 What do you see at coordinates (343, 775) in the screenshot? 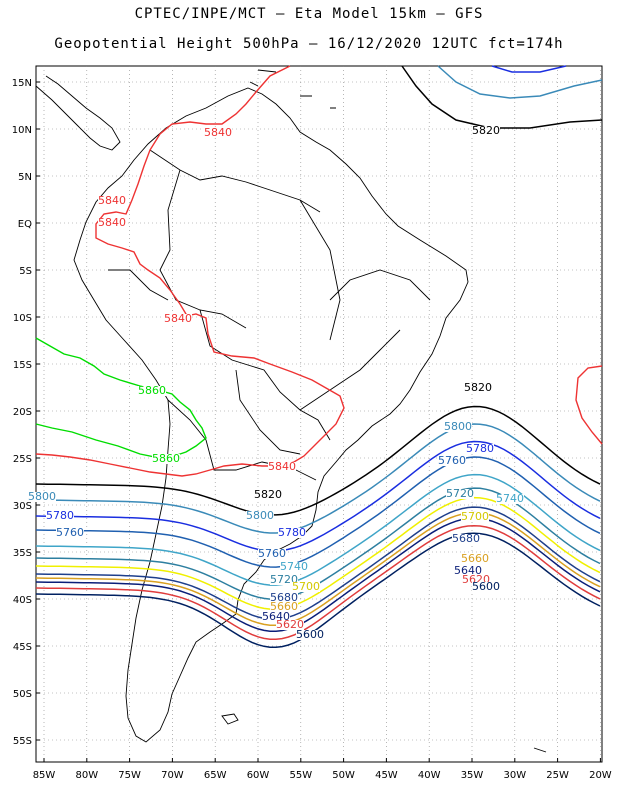
I see `longitude-label: 50W` at bounding box center [343, 775].